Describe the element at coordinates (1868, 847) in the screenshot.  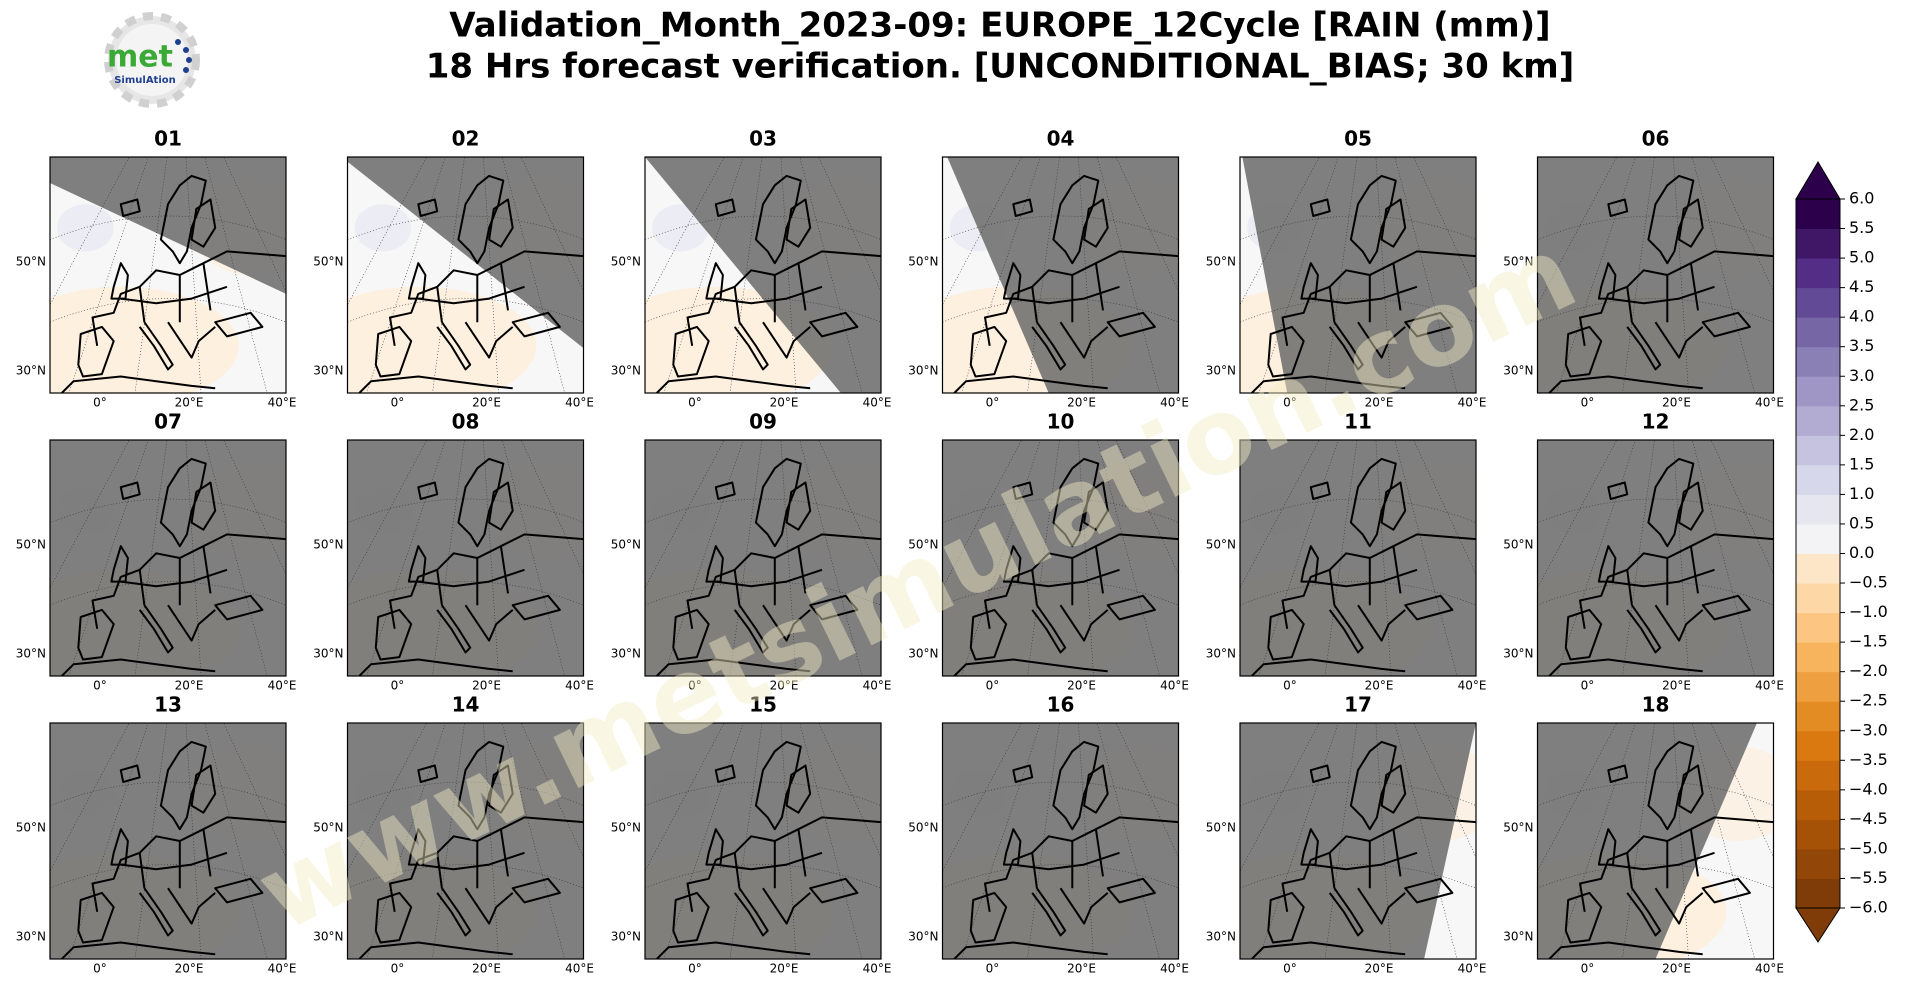
I see `colorbar-tick-label: −5.0` at that location.